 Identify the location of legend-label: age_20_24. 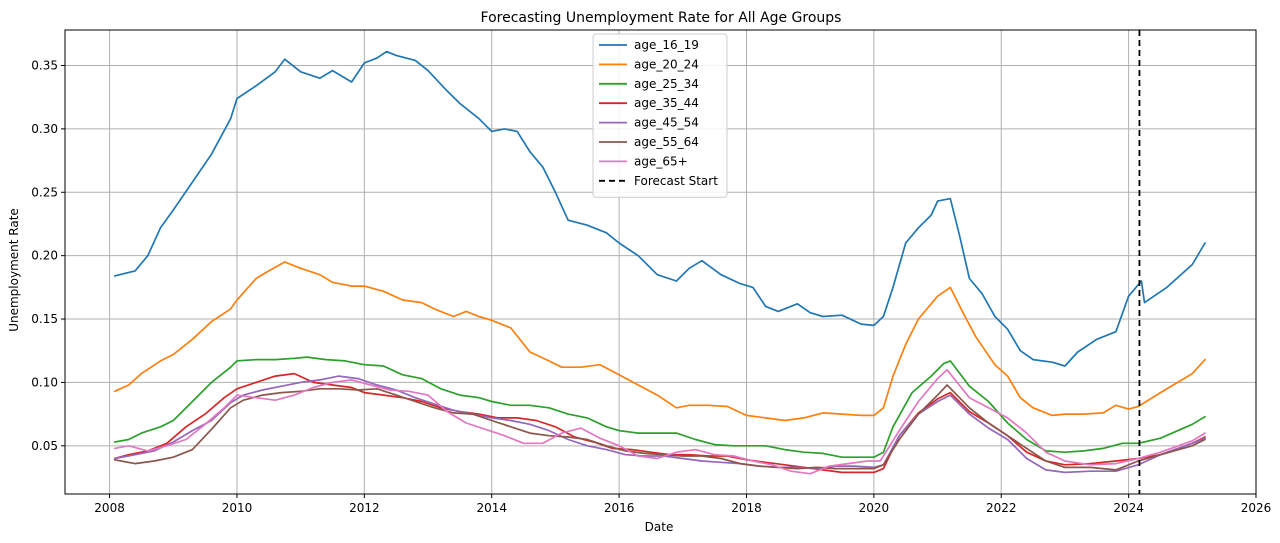
(666, 64).